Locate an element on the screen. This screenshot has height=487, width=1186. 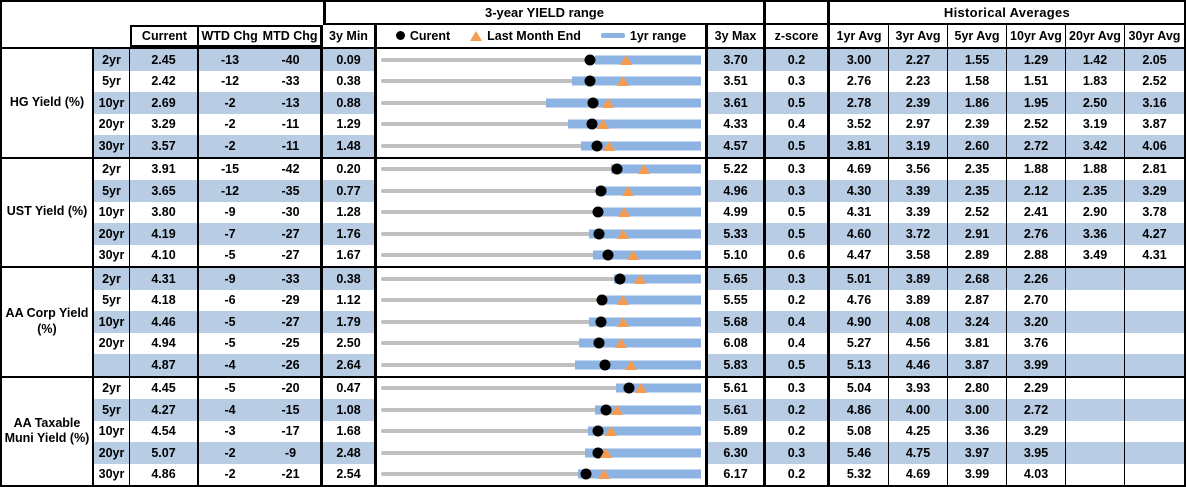
min-3y-cell: 1.76 is located at coordinates (350, 234).